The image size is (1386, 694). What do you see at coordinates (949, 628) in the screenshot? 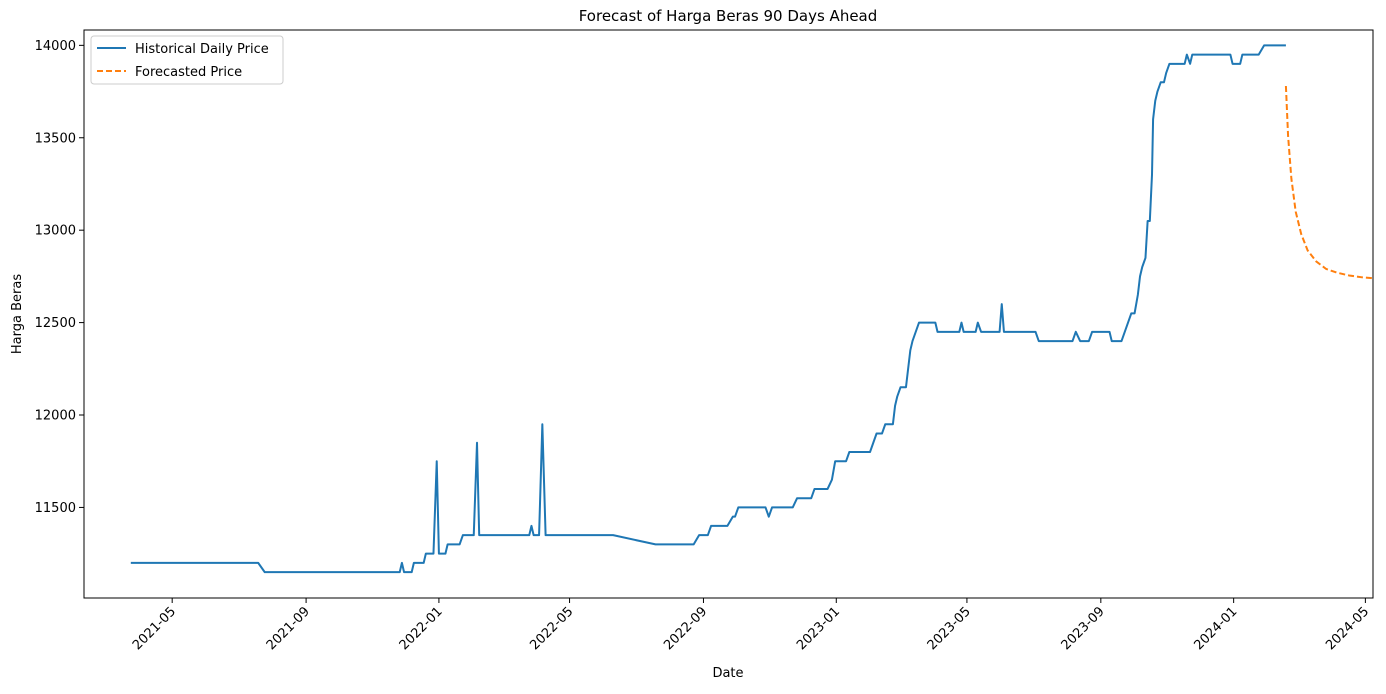
I see `x-tick-label: 2023-05` at bounding box center [949, 628].